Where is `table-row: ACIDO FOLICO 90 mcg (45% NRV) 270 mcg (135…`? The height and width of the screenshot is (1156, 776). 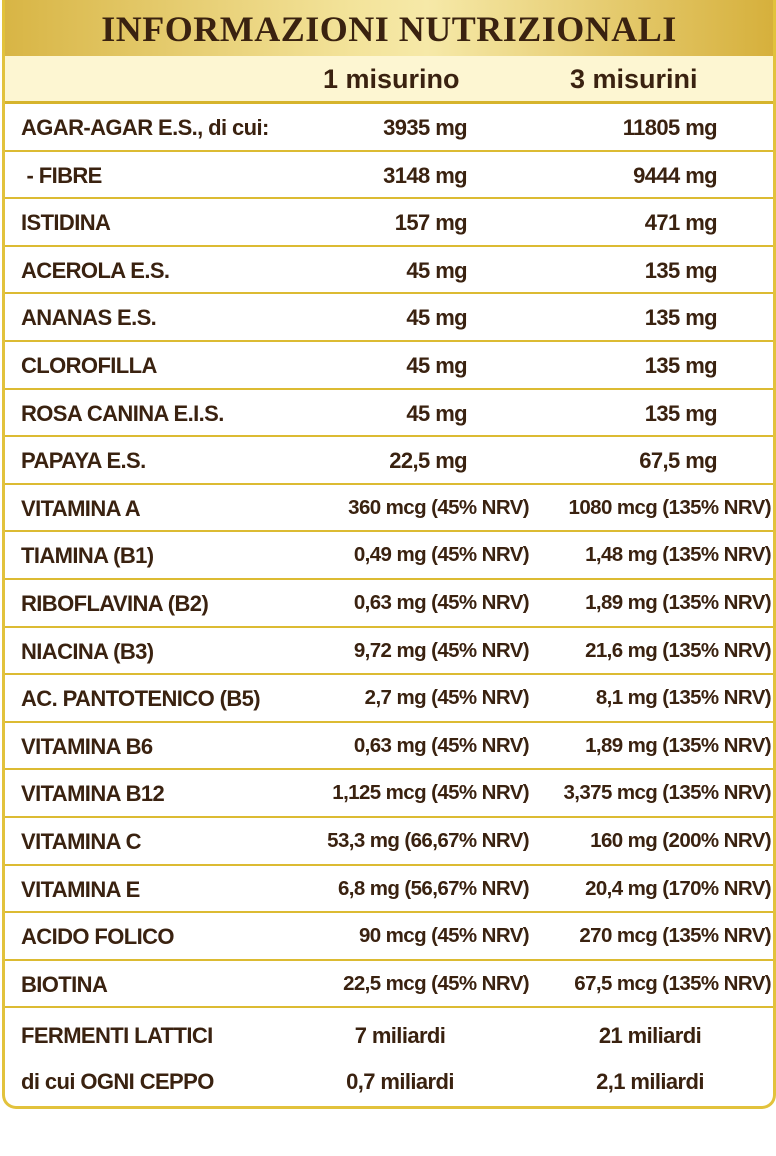 table-row: ACIDO FOLICO 90 mcg (45% NRV) 270 mcg (135… is located at coordinates (389, 937).